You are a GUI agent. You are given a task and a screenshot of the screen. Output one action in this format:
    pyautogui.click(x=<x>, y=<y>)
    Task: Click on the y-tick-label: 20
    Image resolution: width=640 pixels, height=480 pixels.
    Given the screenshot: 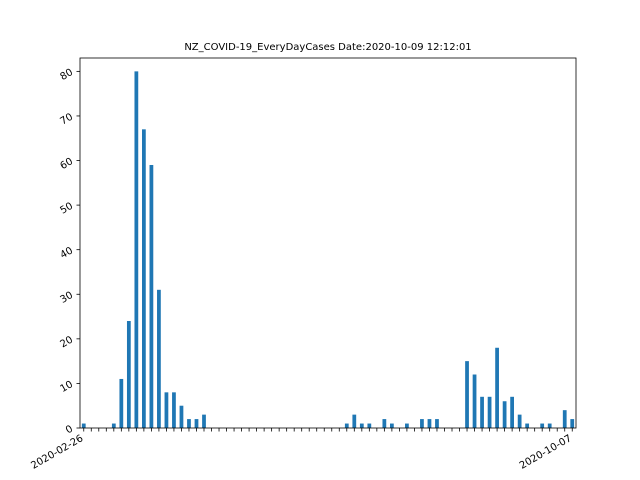 What is the action you would take?
    pyautogui.click(x=66, y=343)
    